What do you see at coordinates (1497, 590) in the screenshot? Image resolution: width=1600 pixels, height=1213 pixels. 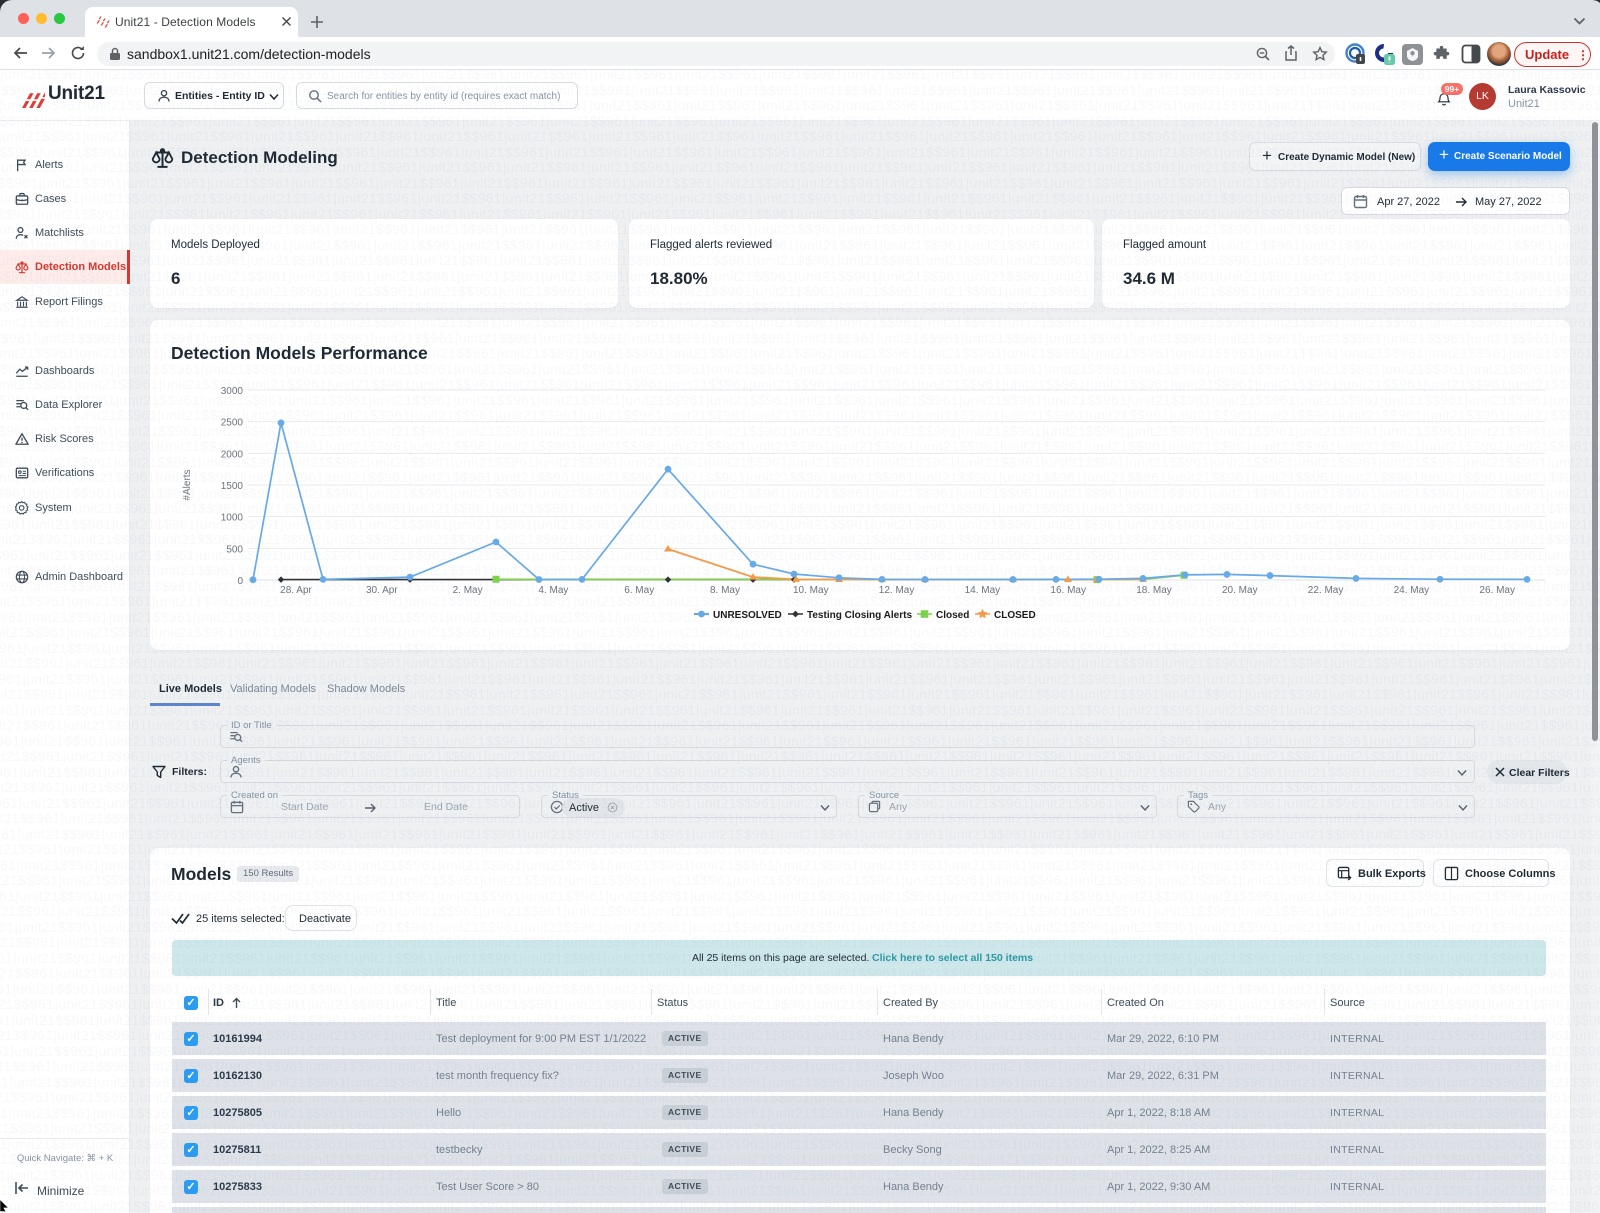 I see `svg-text: 26. May` at bounding box center [1497, 590].